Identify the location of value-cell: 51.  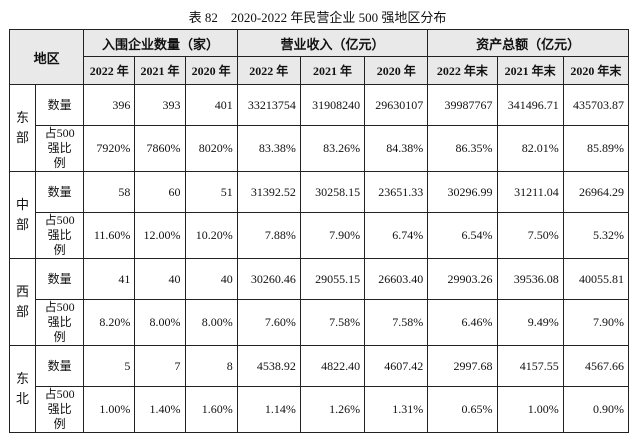
(211, 192).